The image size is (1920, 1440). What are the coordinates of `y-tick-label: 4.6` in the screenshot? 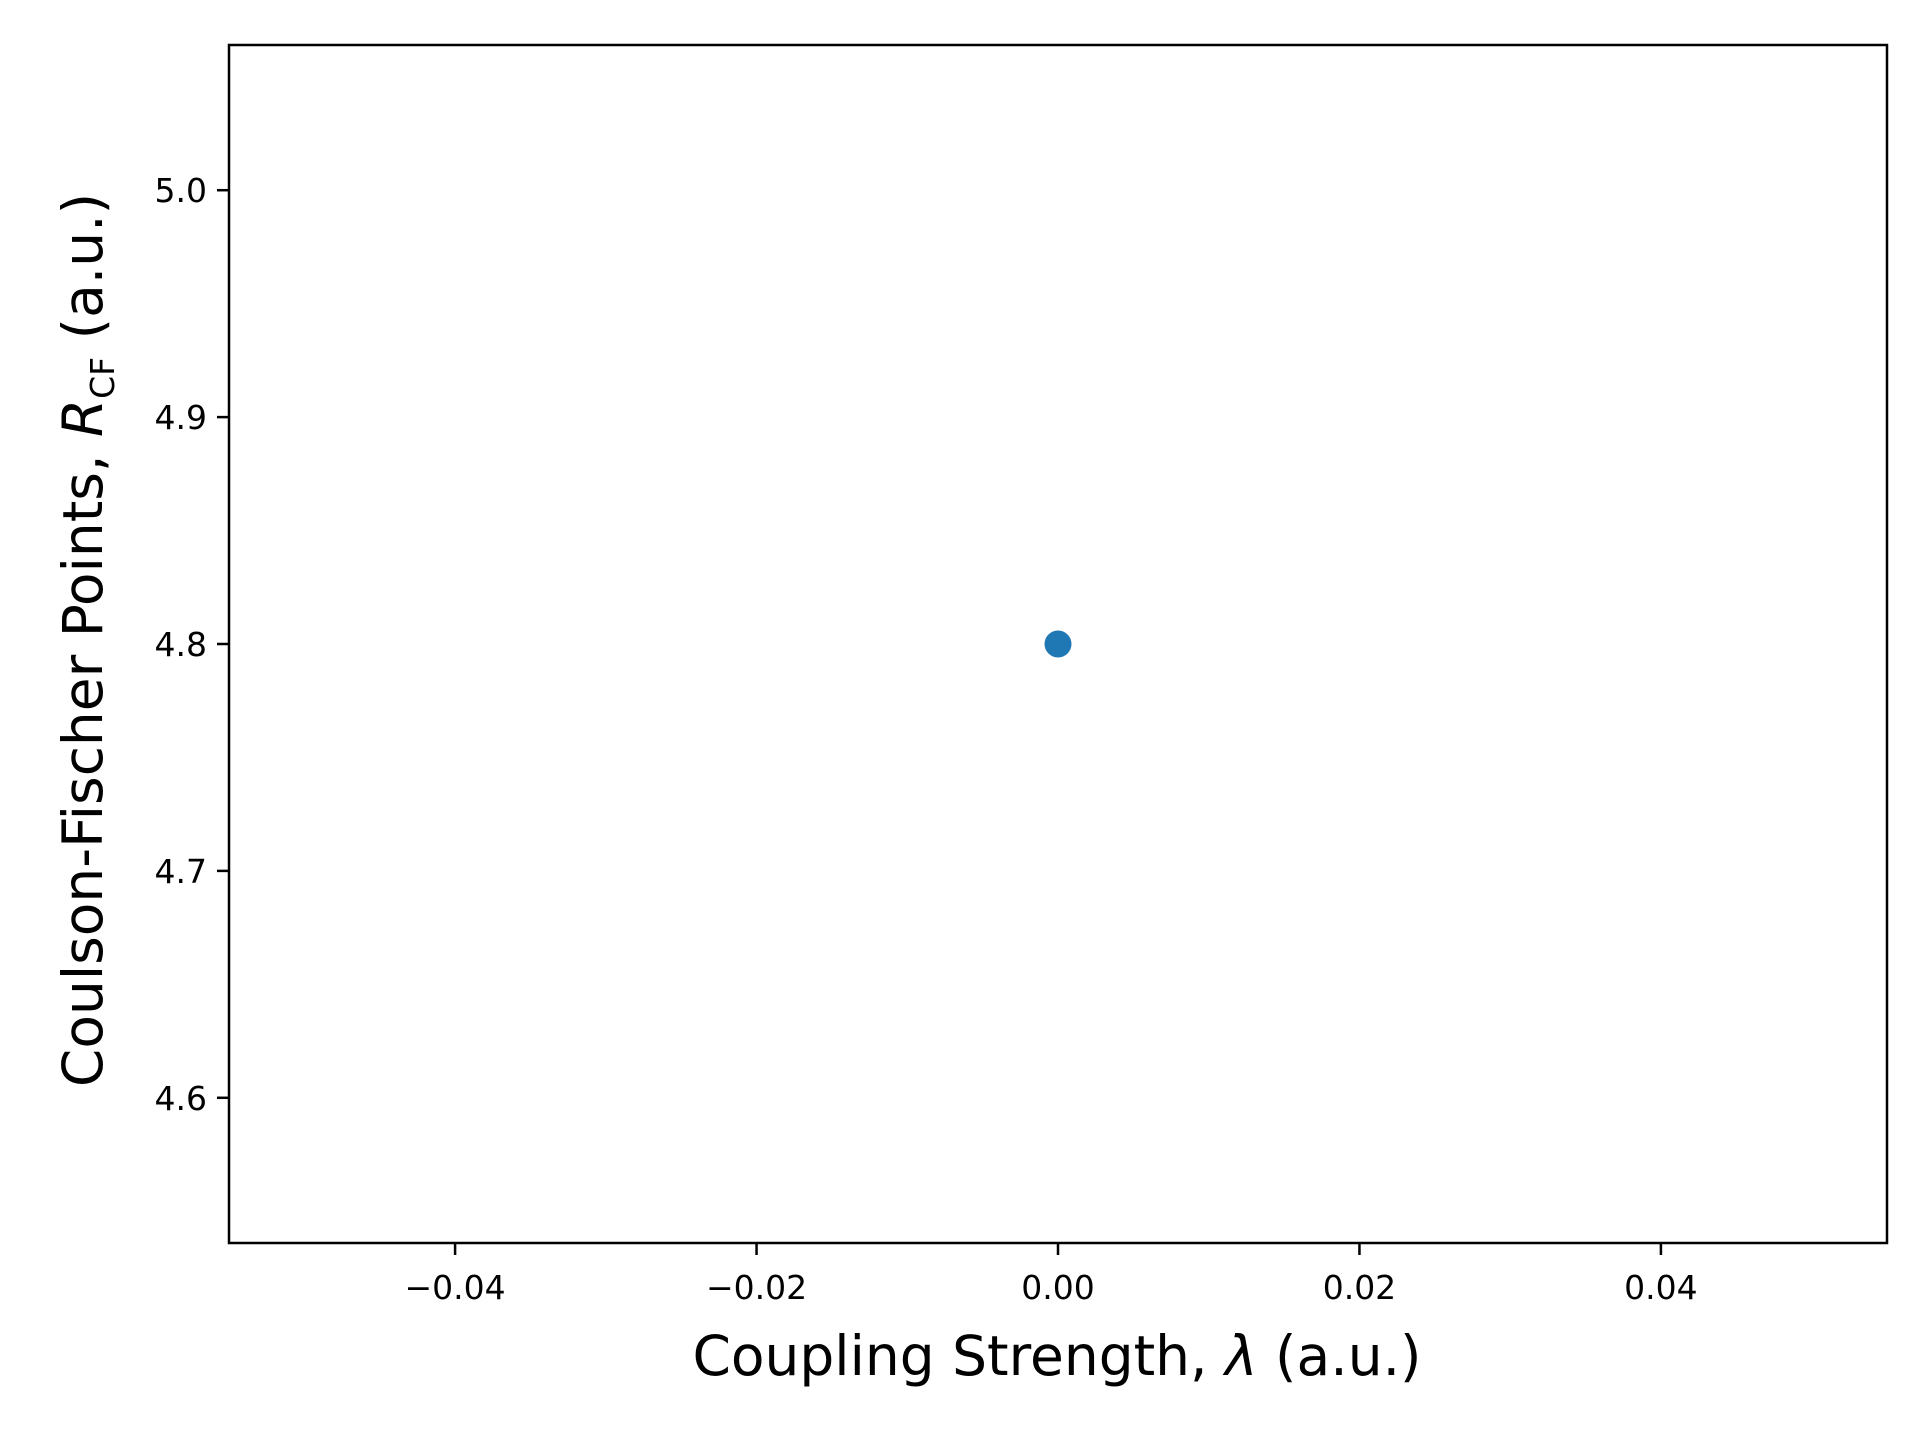 It's located at (181, 1098).